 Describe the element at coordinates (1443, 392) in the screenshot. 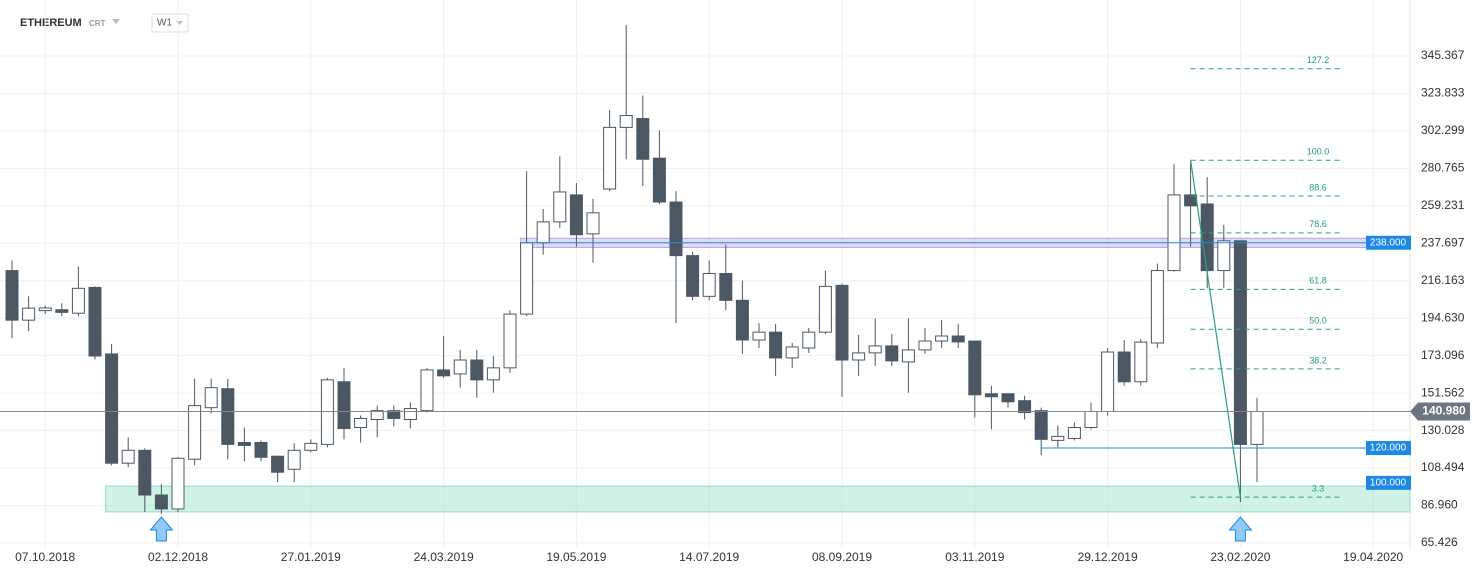

I see `y-tick-label: 151.562` at that location.